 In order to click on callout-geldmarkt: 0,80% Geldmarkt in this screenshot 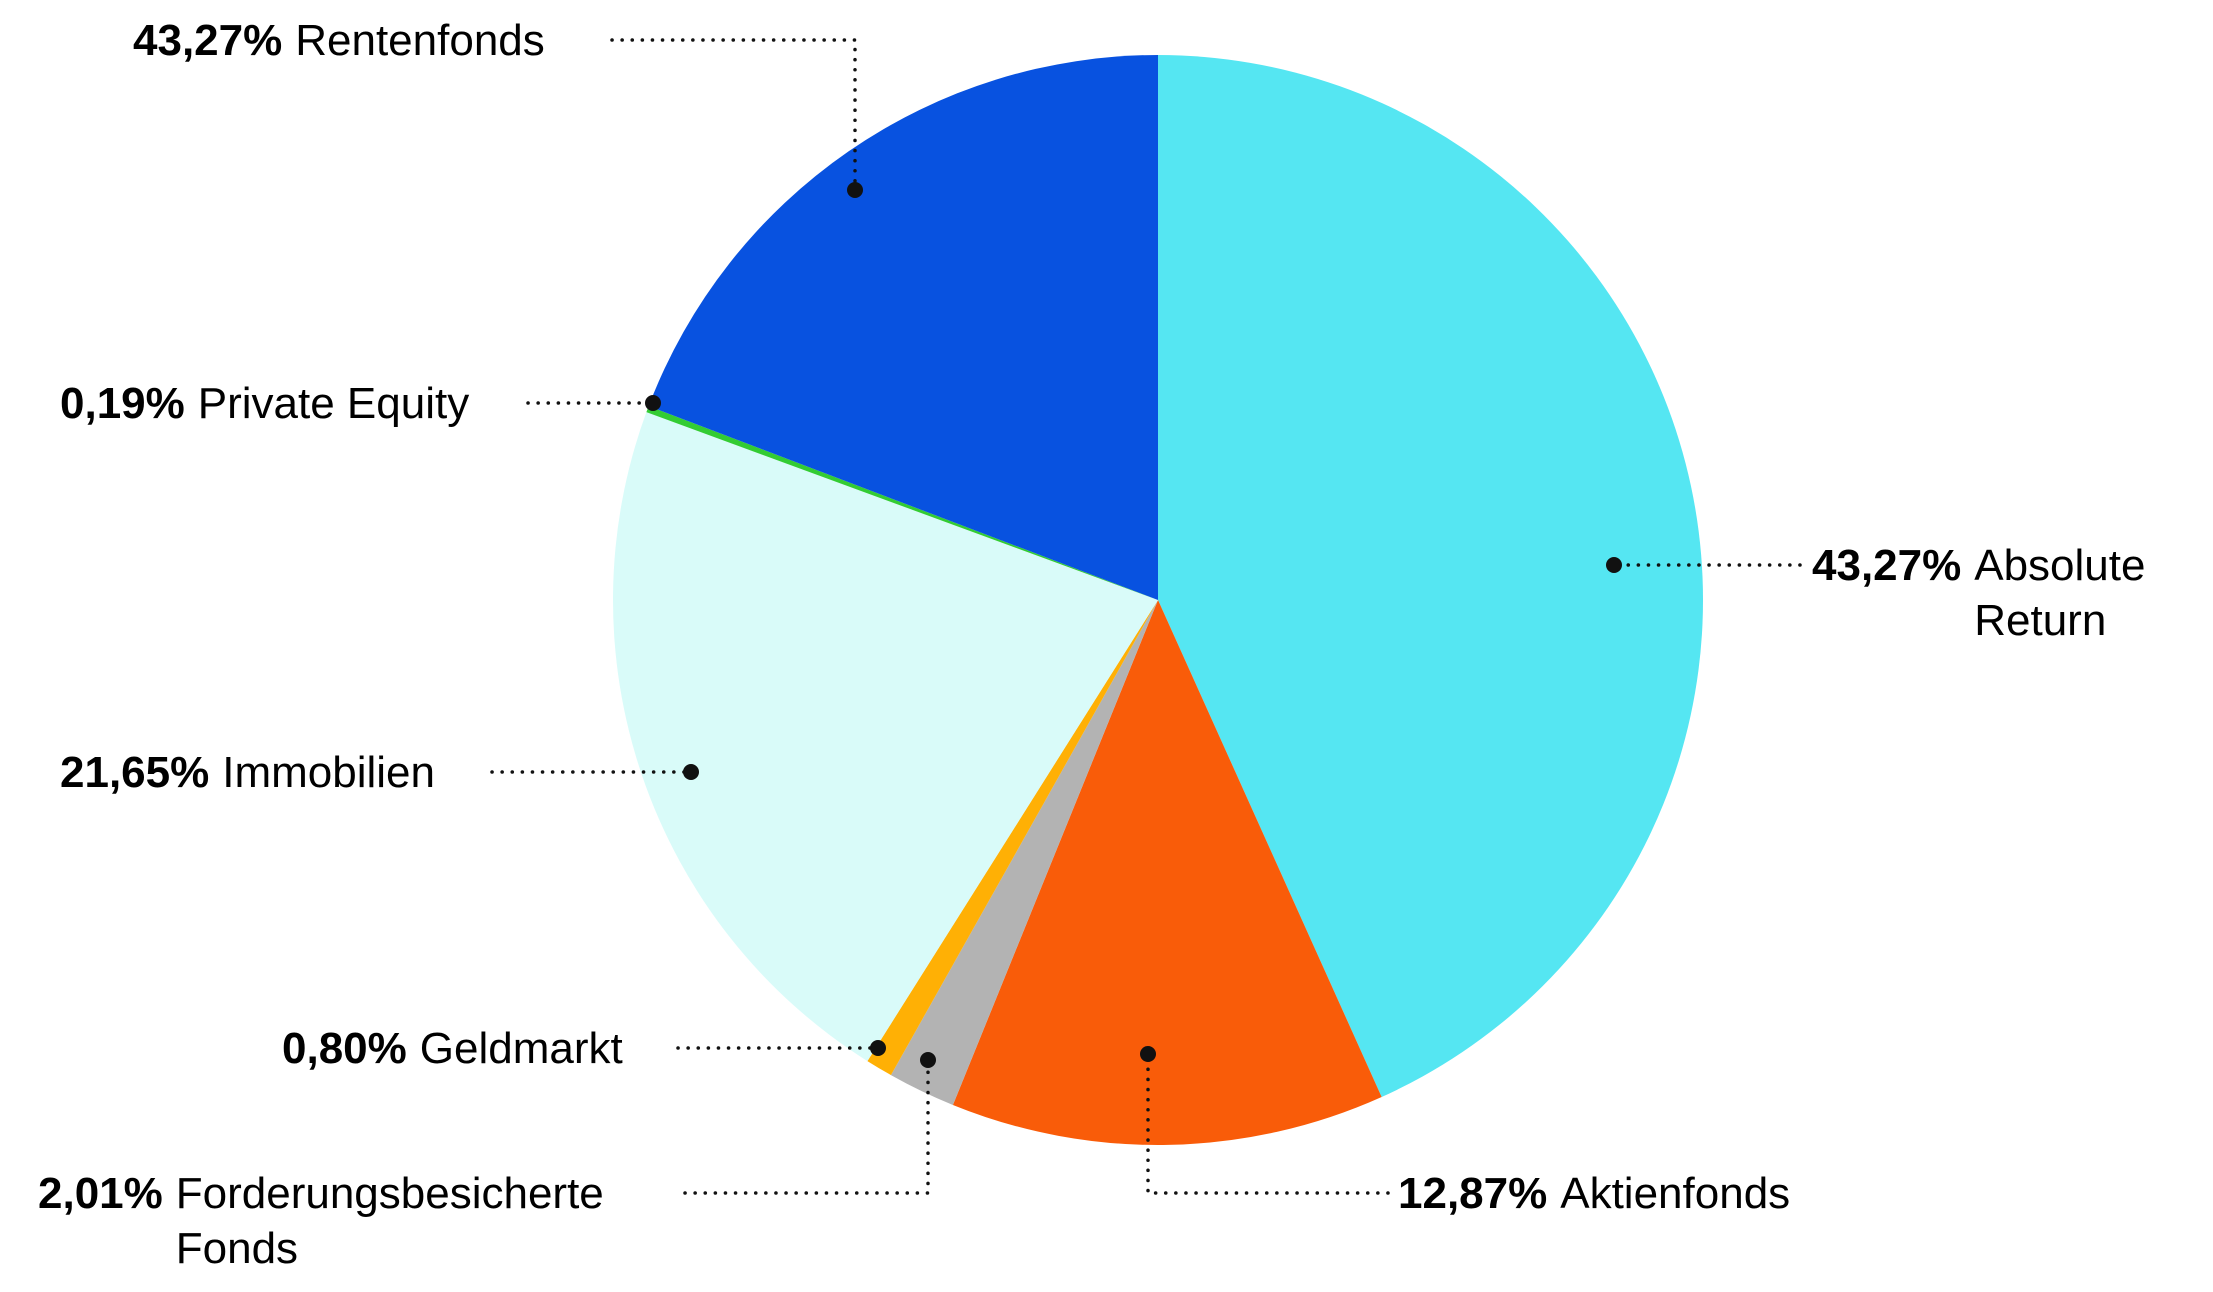, I will do `click(452, 1048)`.